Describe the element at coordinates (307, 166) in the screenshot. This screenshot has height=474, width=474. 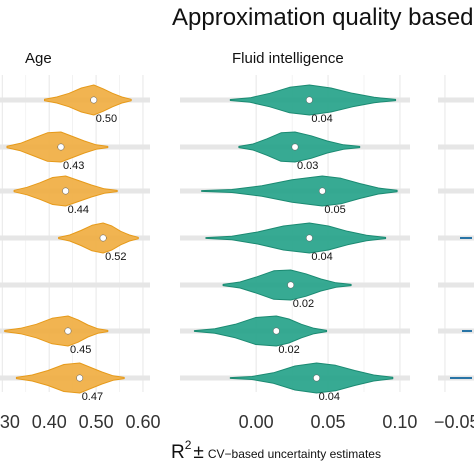
I see `violin-value-label: 0.03` at that location.